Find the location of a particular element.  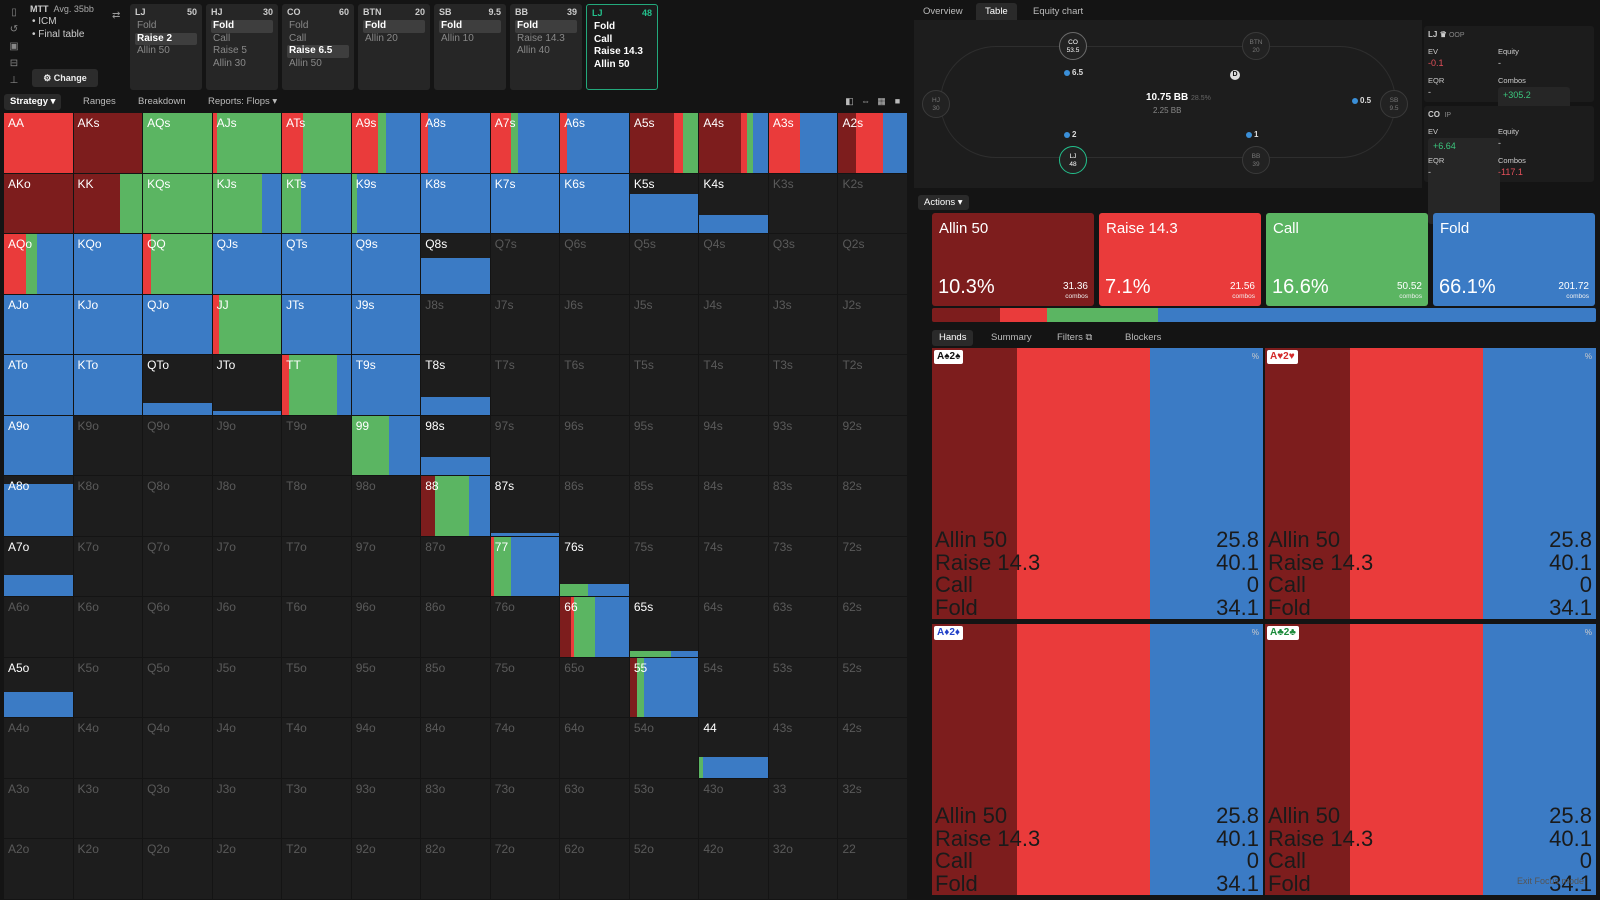

hand-cell-85s: 85s is located at coordinates (664, 506).